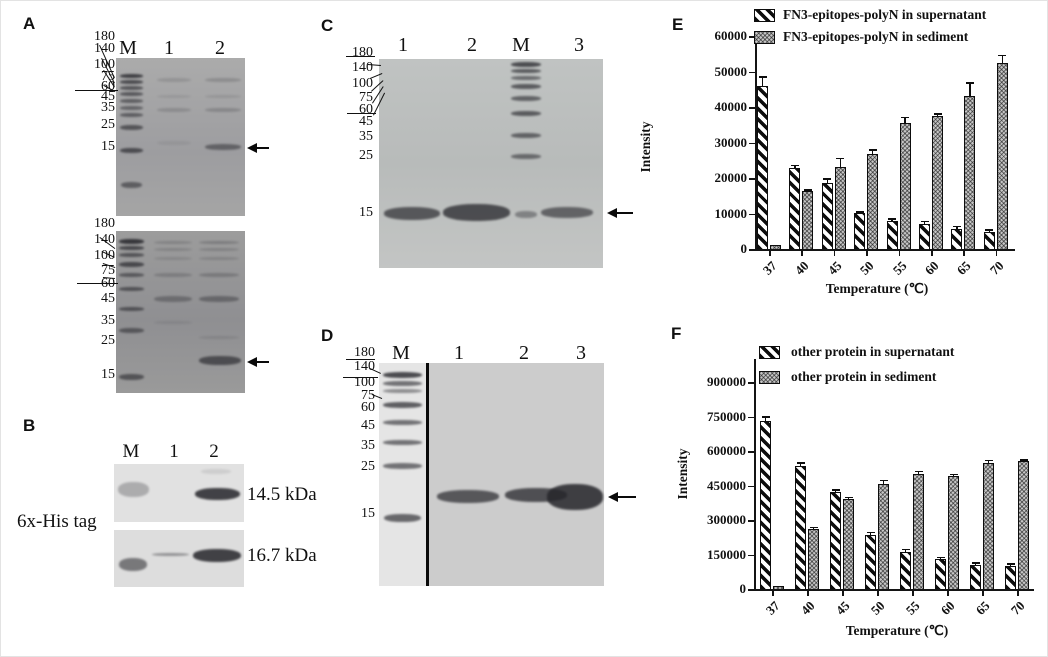 Image resolution: width=1048 pixels, height=657 pixels. Describe the element at coordinates (362, 52) in the screenshot. I see `ladder-mw-180: 180` at that location.